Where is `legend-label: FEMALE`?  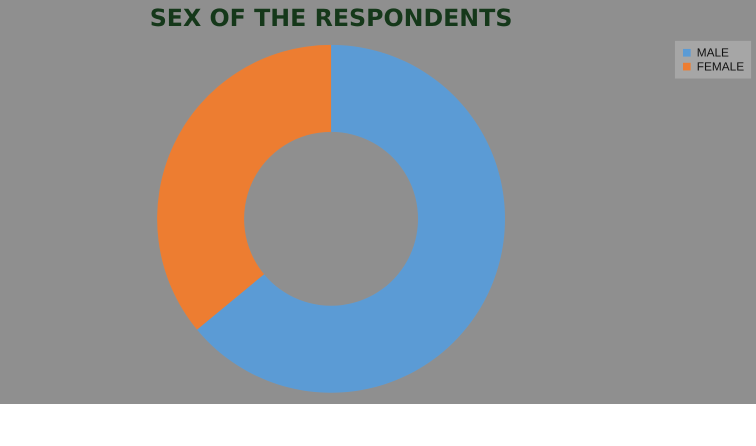
legend-label: FEMALE is located at coordinates (720, 67).